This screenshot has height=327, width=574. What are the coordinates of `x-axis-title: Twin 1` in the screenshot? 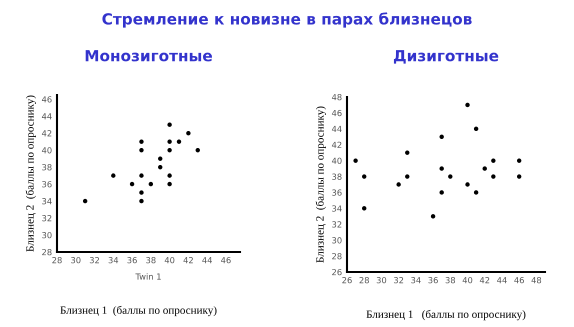 It's located at (148, 276).